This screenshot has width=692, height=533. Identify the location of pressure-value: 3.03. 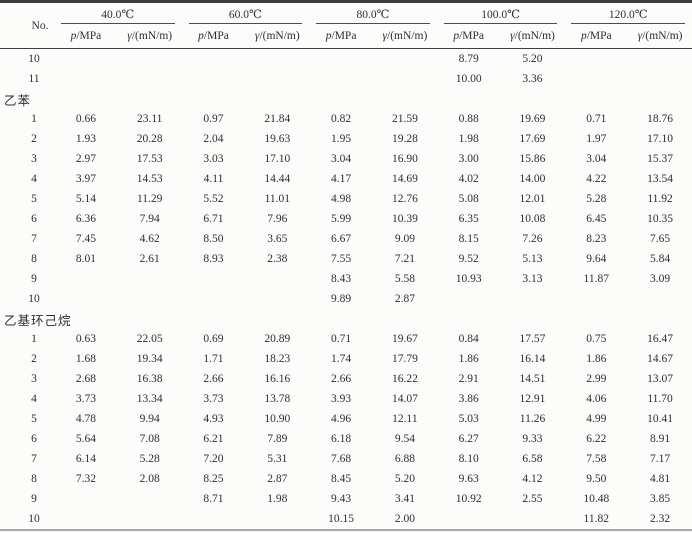
(213, 159).